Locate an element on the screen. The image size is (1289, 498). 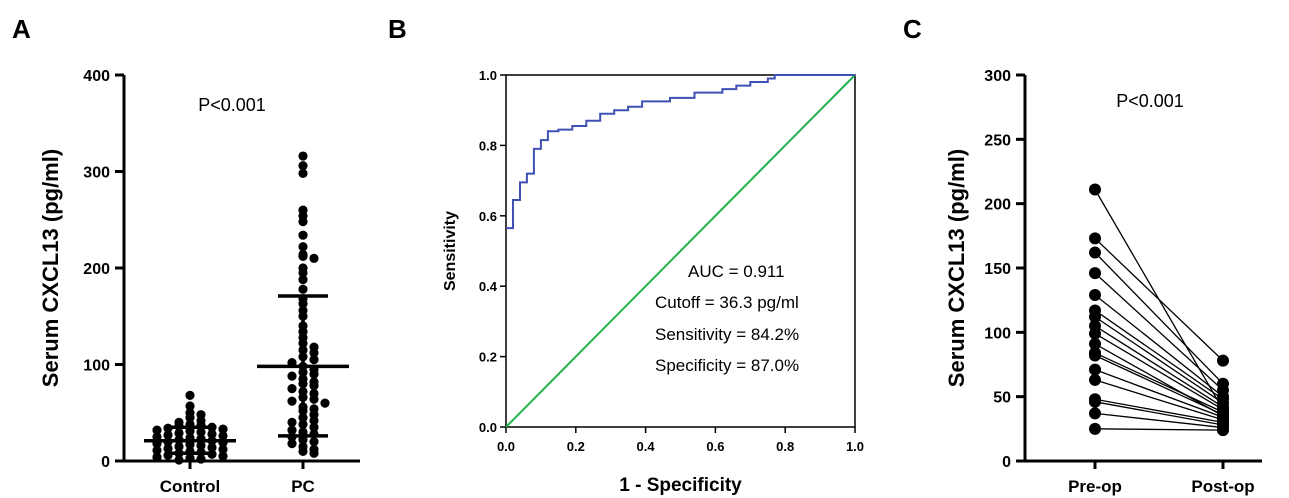
x-category-label: Pre-op is located at coordinates (1095, 486).